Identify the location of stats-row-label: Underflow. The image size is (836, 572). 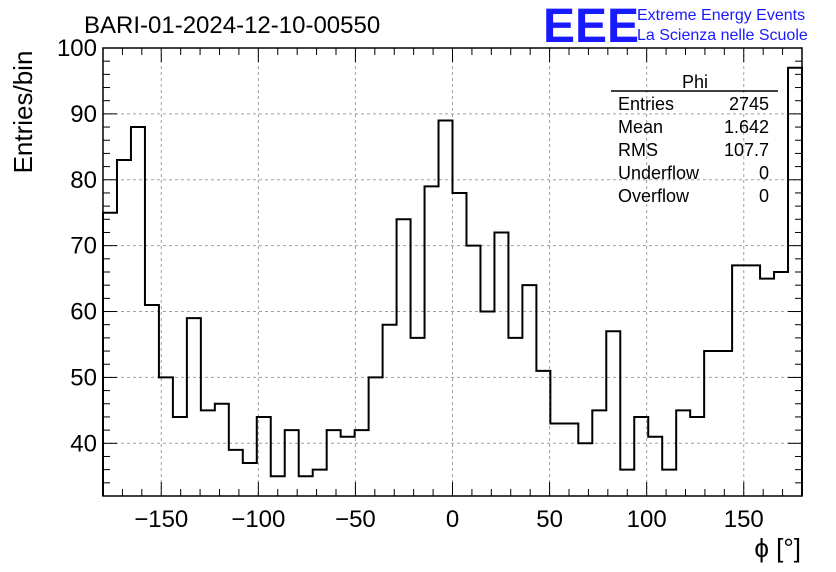
(659, 173).